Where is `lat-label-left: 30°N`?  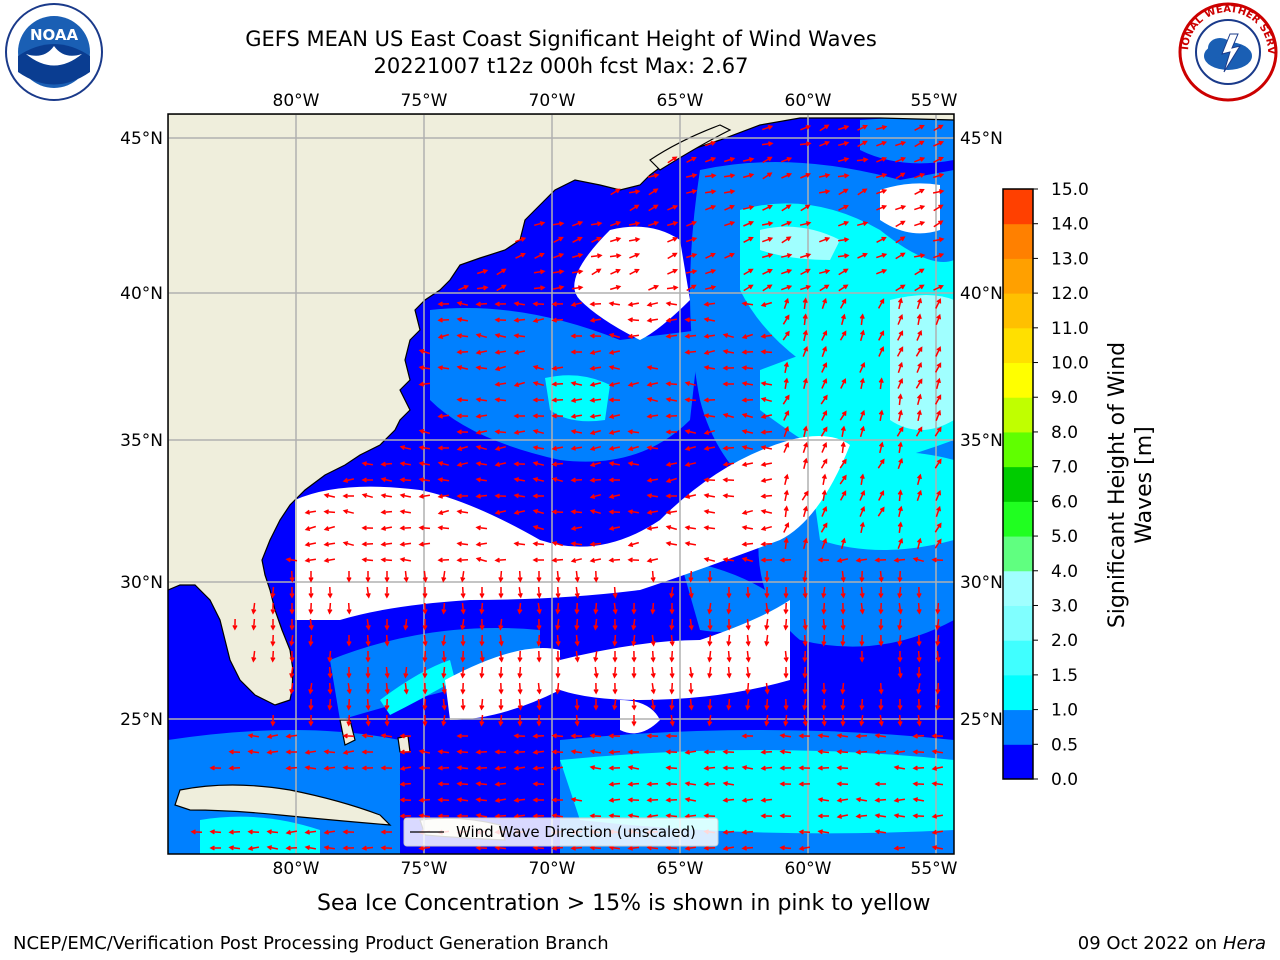
lat-label-left: 30°N is located at coordinates (141, 583).